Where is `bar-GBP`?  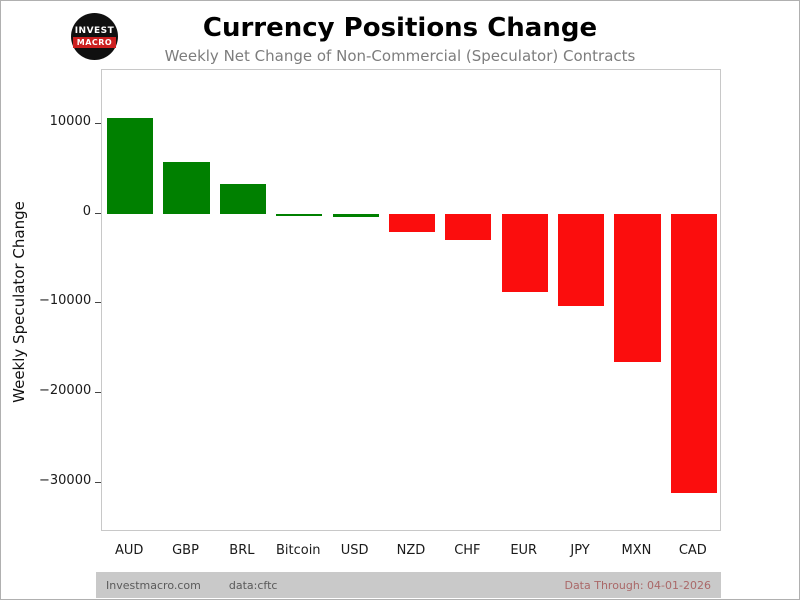
bar-GBP is located at coordinates (186, 188).